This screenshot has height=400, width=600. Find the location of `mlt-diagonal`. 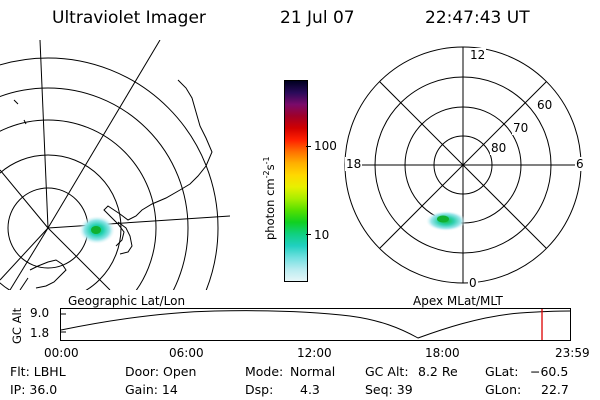

mlt-diagonal is located at coordinates (463, 165).